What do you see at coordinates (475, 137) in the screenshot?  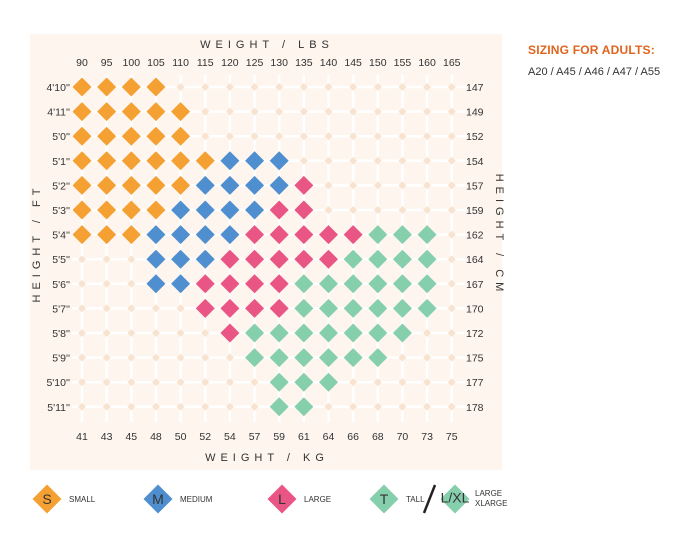 I see `tick-label-cm: 152` at bounding box center [475, 137].